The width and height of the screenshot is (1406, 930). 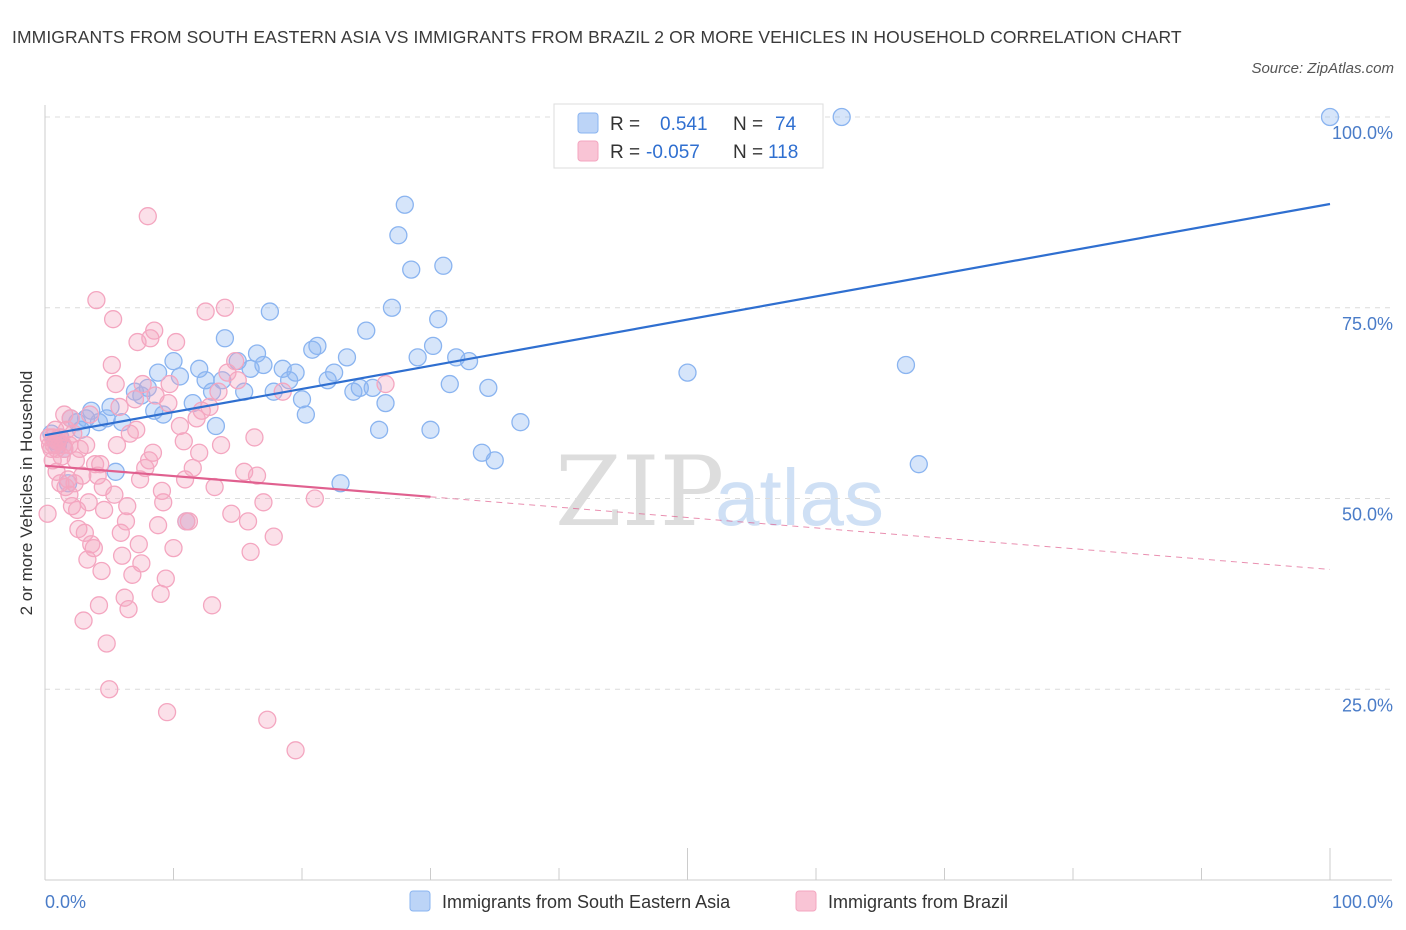 What do you see at coordinates (1362, 133) in the screenshot?
I see `y-tick-label: 100.0%` at bounding box center [1362, 133].